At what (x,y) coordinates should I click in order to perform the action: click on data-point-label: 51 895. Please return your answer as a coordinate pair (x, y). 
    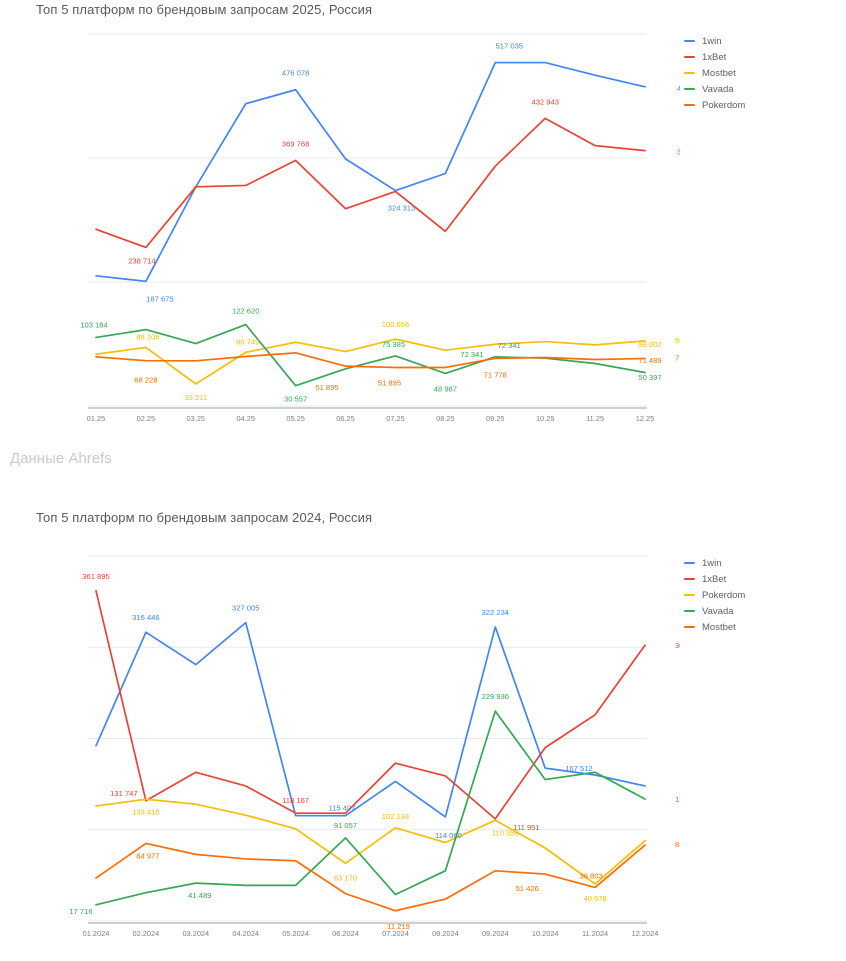
    Looking at the image, I should click on (326, 387).